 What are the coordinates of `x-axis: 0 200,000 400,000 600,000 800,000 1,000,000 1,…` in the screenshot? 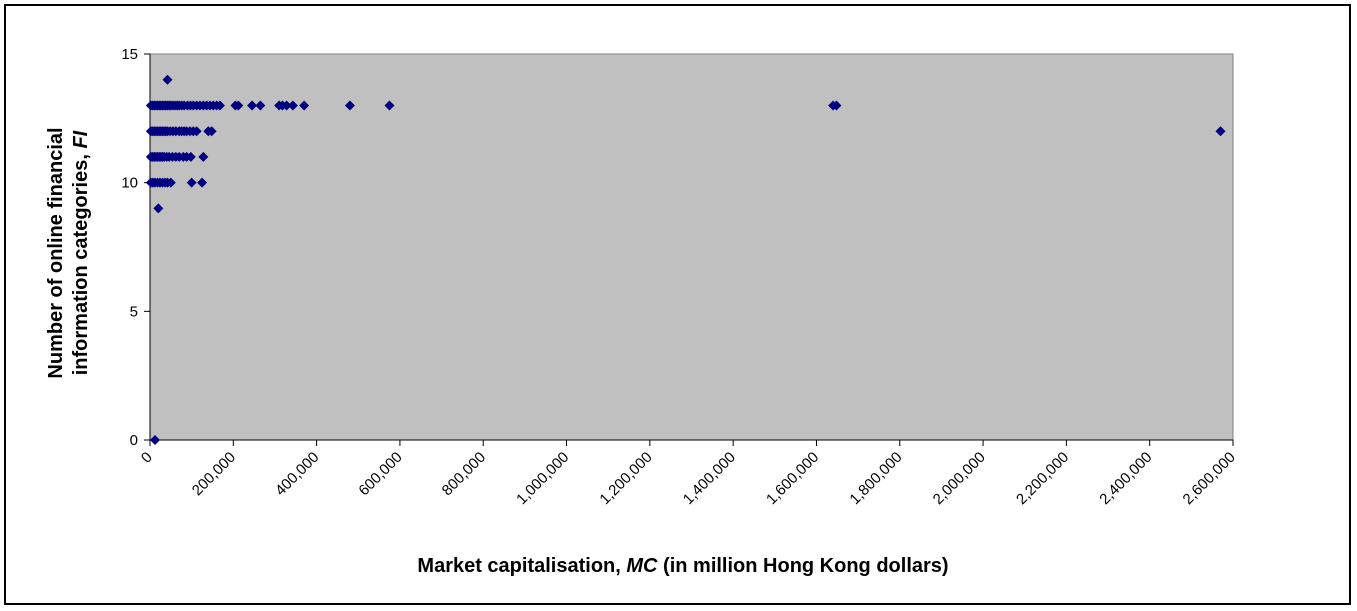 It's located at (688, 473).